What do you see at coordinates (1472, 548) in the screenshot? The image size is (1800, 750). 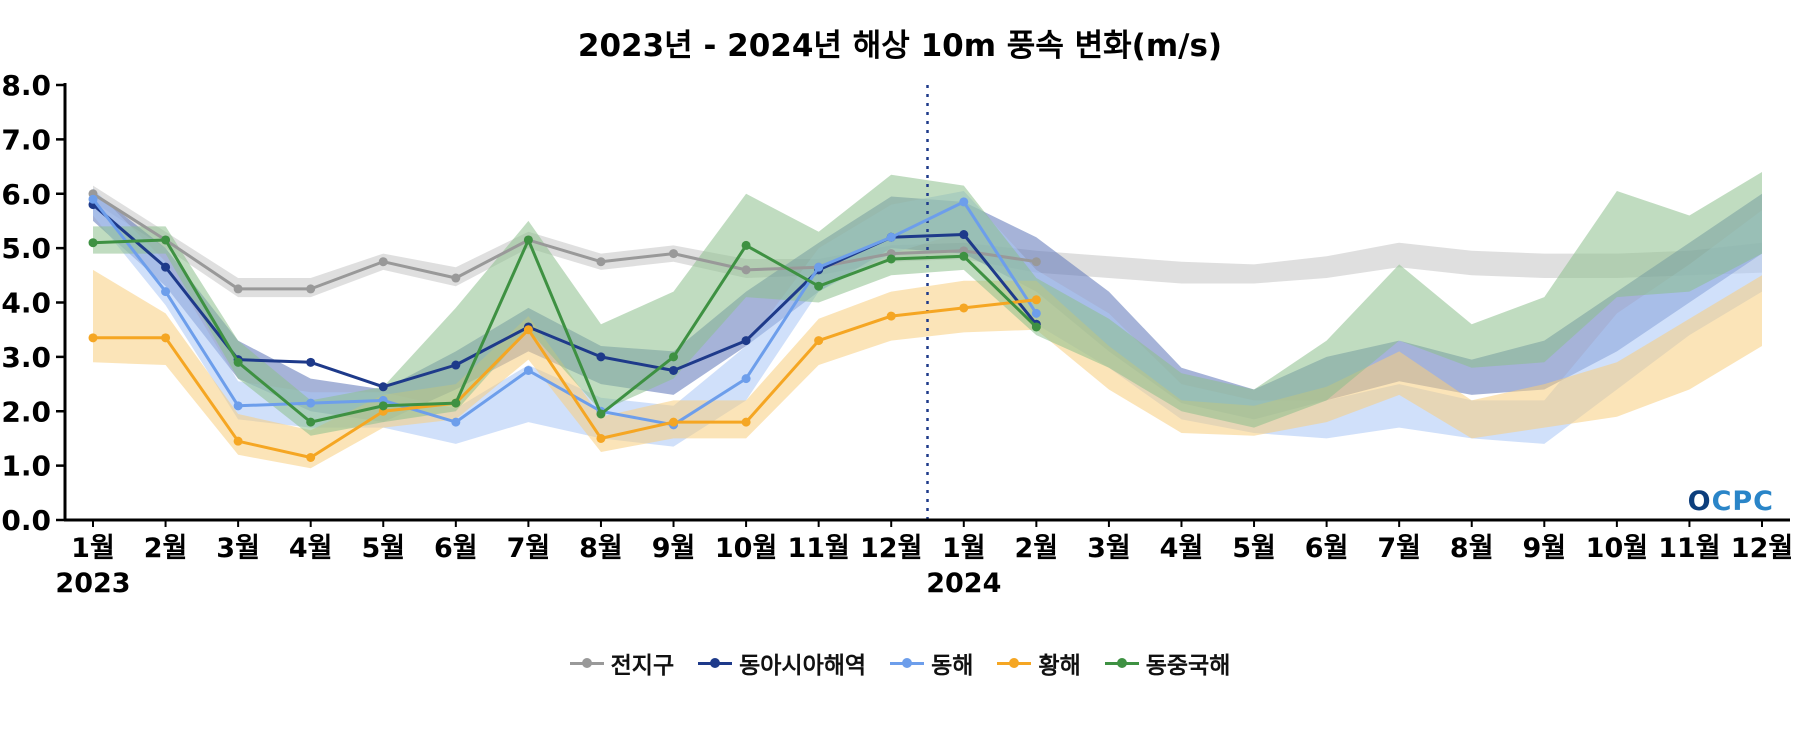 I see `x-tick-label: 8월` at bounding box center [1472, 548].